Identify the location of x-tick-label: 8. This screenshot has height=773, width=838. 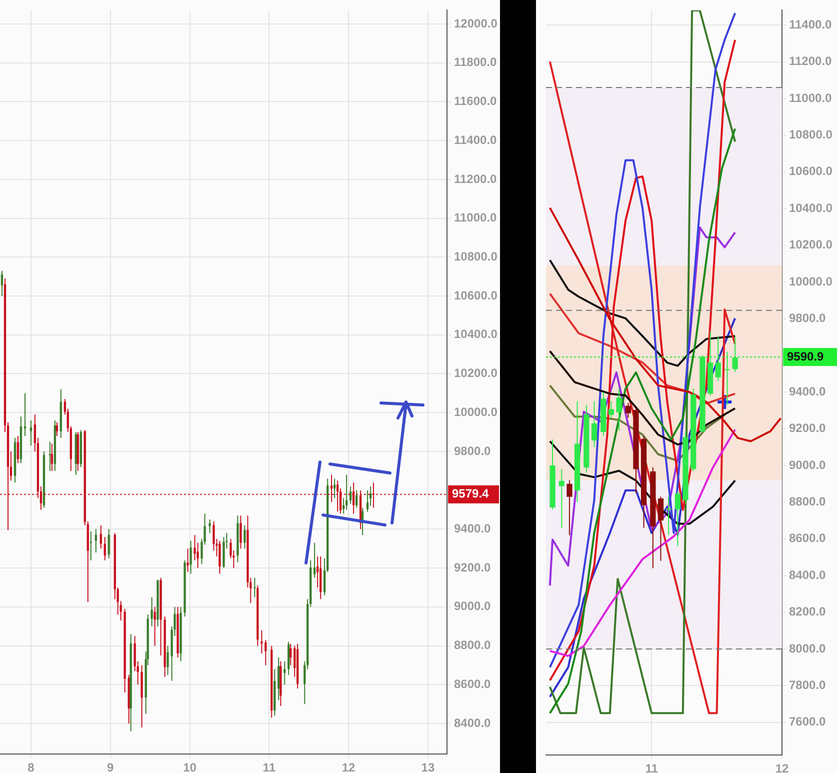
(31, 766).